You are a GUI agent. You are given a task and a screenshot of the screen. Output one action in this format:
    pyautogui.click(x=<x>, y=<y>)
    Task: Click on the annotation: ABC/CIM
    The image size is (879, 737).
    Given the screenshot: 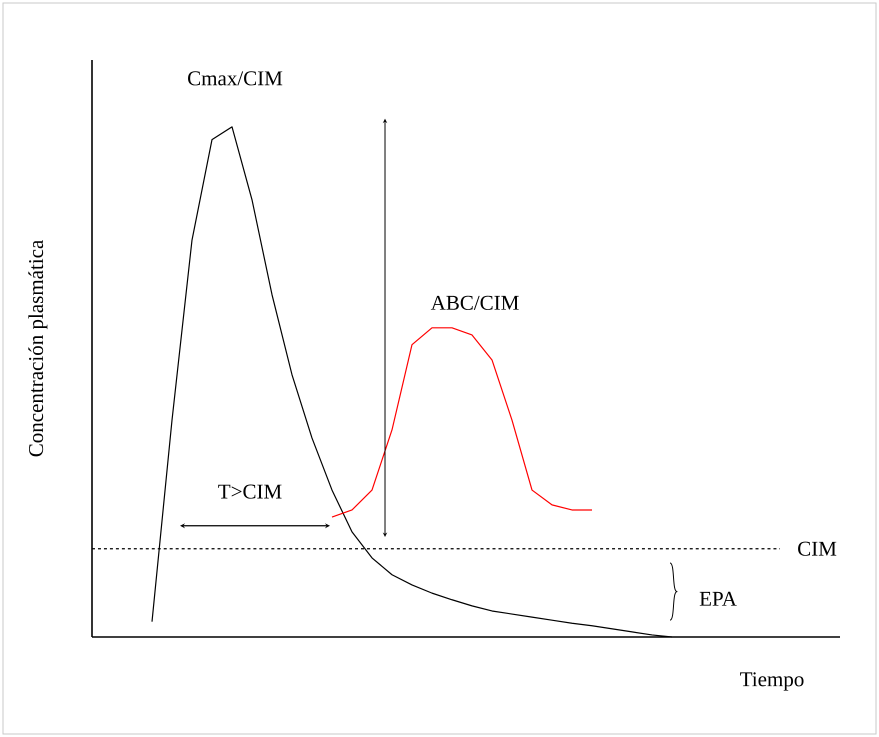 What is the action you would take?
    pyautogui.click(x=474, y=303)
    